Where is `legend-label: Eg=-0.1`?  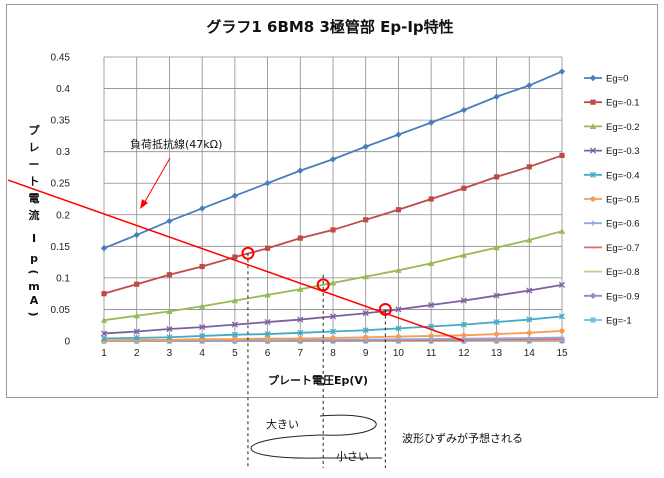 legend-label: Eg=-0.1 is located at coordinates (623, 103).